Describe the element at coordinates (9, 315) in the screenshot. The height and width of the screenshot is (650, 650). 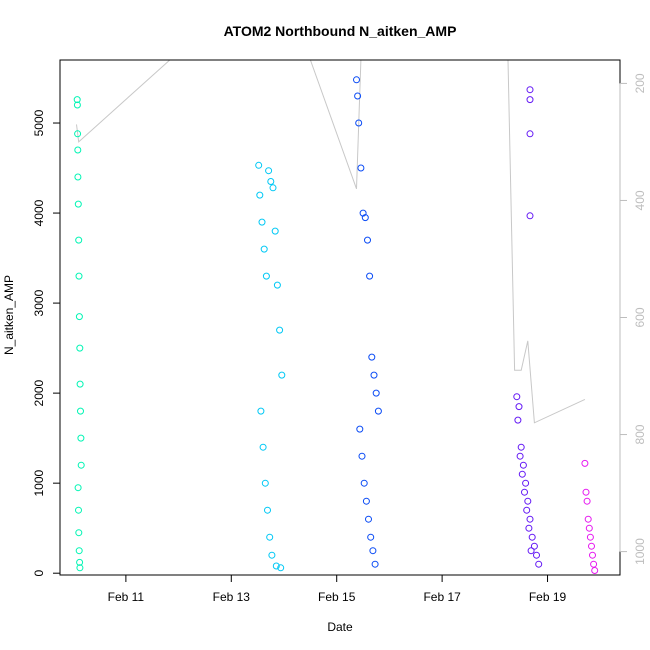
I see `y-axis-label: N_aitken_AMP` at that location.